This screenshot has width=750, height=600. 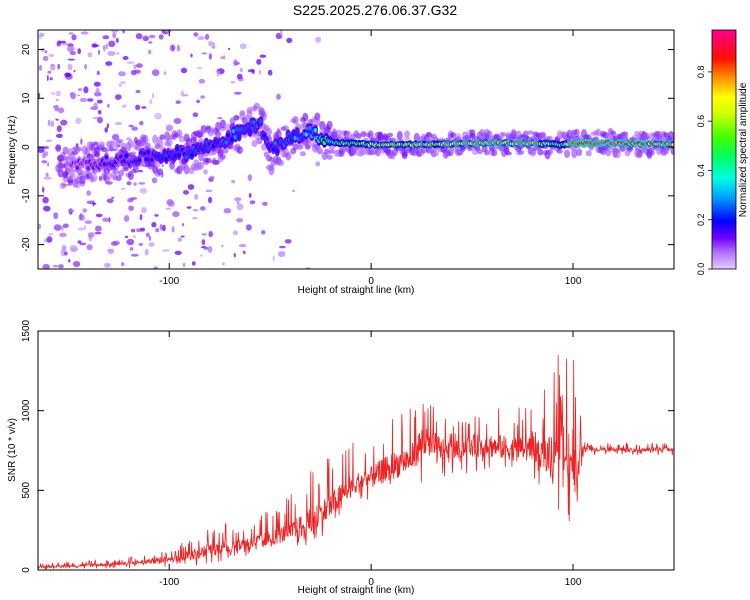 What do you see at coordinates (701, 219) in the screenshot?
I see `colorbar-tick-label: 0.2` at bounding box center [701, 219].